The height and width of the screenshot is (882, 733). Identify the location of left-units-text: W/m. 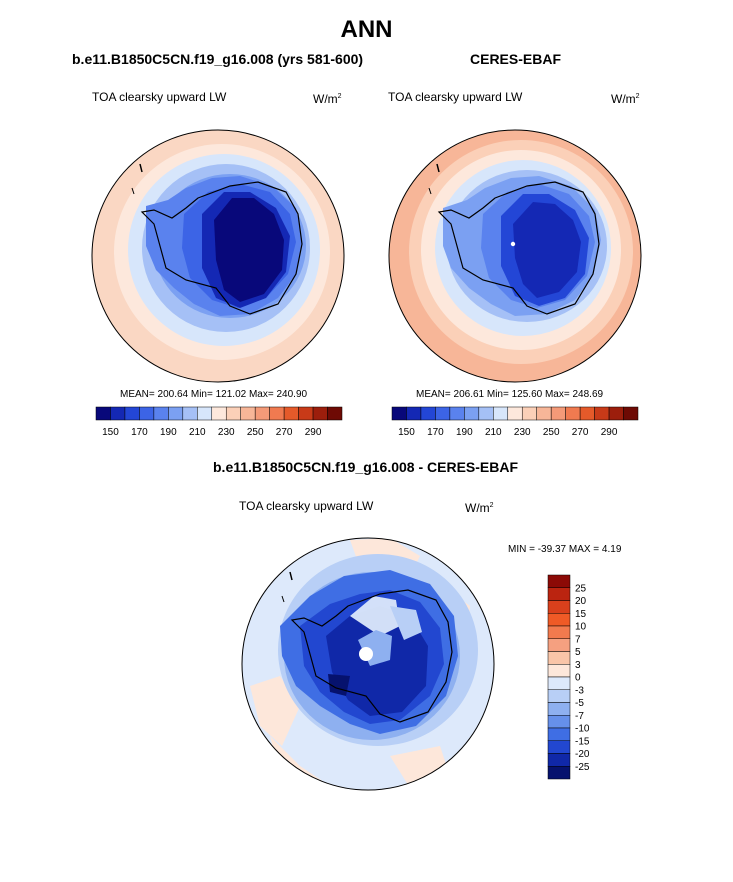
(325, 99).